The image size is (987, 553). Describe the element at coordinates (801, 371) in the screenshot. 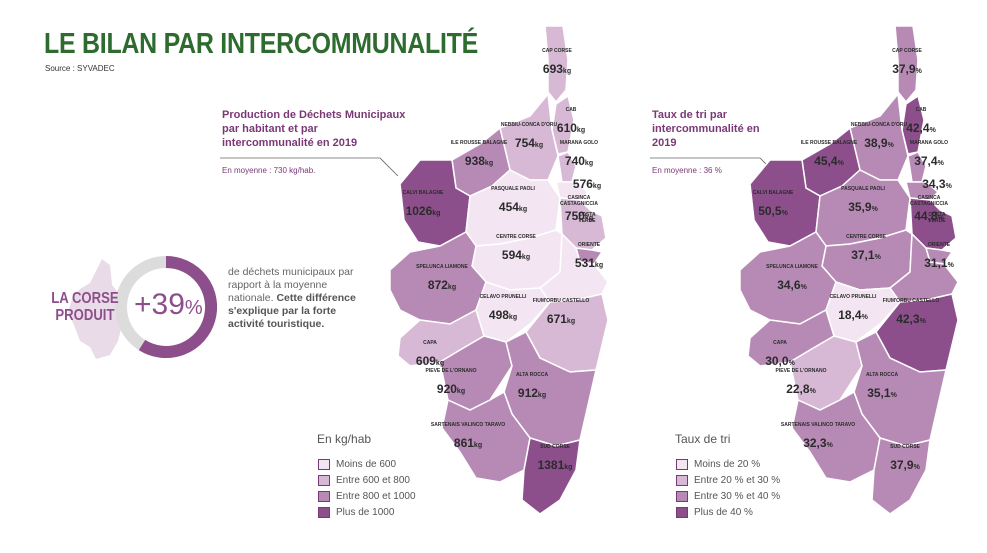

I see `region-name: PIEVE DE L'ORNANO` at that location.